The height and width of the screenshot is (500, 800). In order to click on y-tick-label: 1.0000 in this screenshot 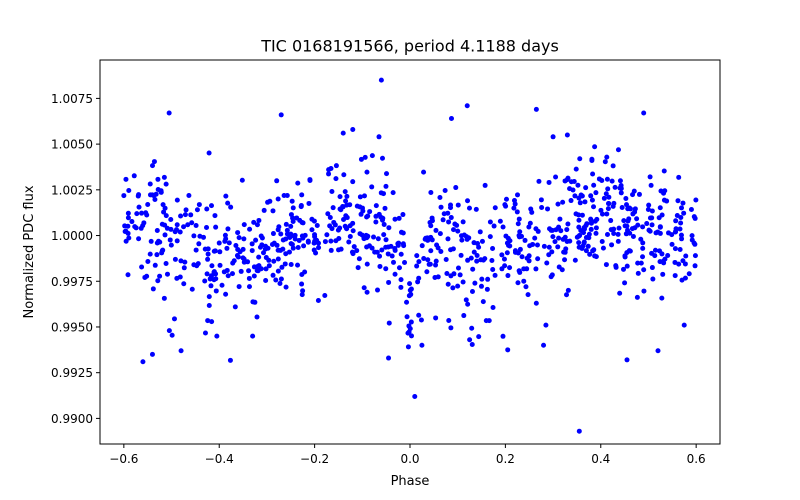, I will do `click(72, 236)`.